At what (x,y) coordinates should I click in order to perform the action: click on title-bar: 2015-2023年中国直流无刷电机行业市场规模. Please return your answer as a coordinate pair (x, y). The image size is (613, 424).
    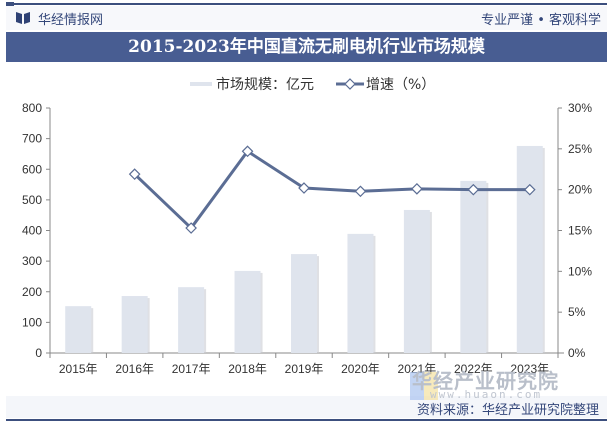
    Looking at the image, I should click on (306, 47).